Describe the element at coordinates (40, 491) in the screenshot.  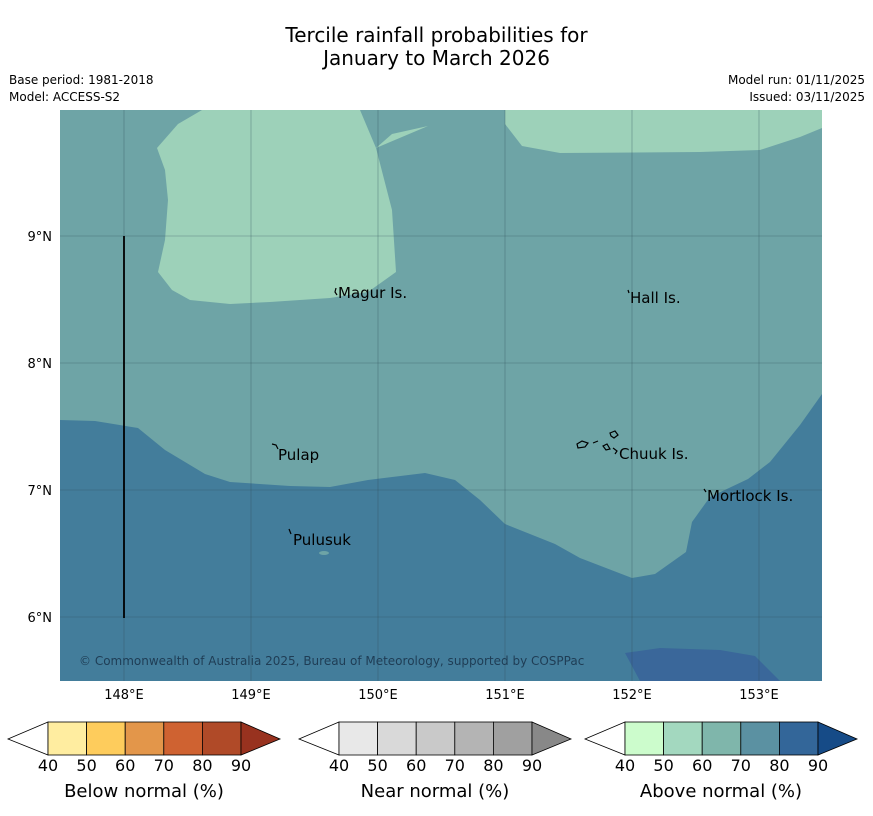
I see `lat-label-7n: 7°N` at that location.